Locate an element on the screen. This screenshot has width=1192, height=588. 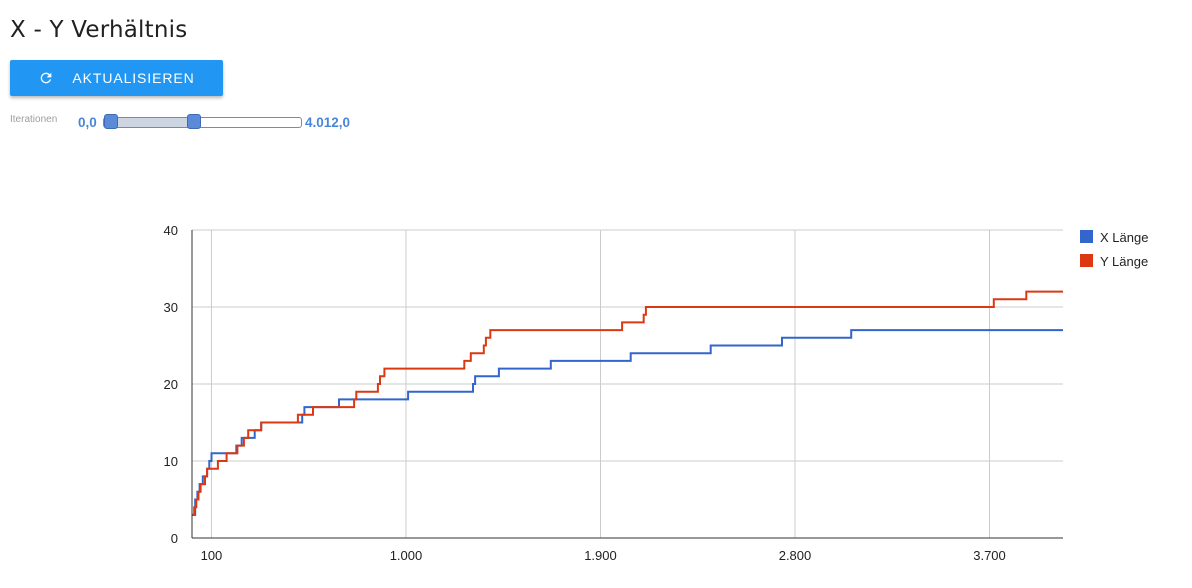
y-tick-label: 10 is located at coordinates (171, 461).